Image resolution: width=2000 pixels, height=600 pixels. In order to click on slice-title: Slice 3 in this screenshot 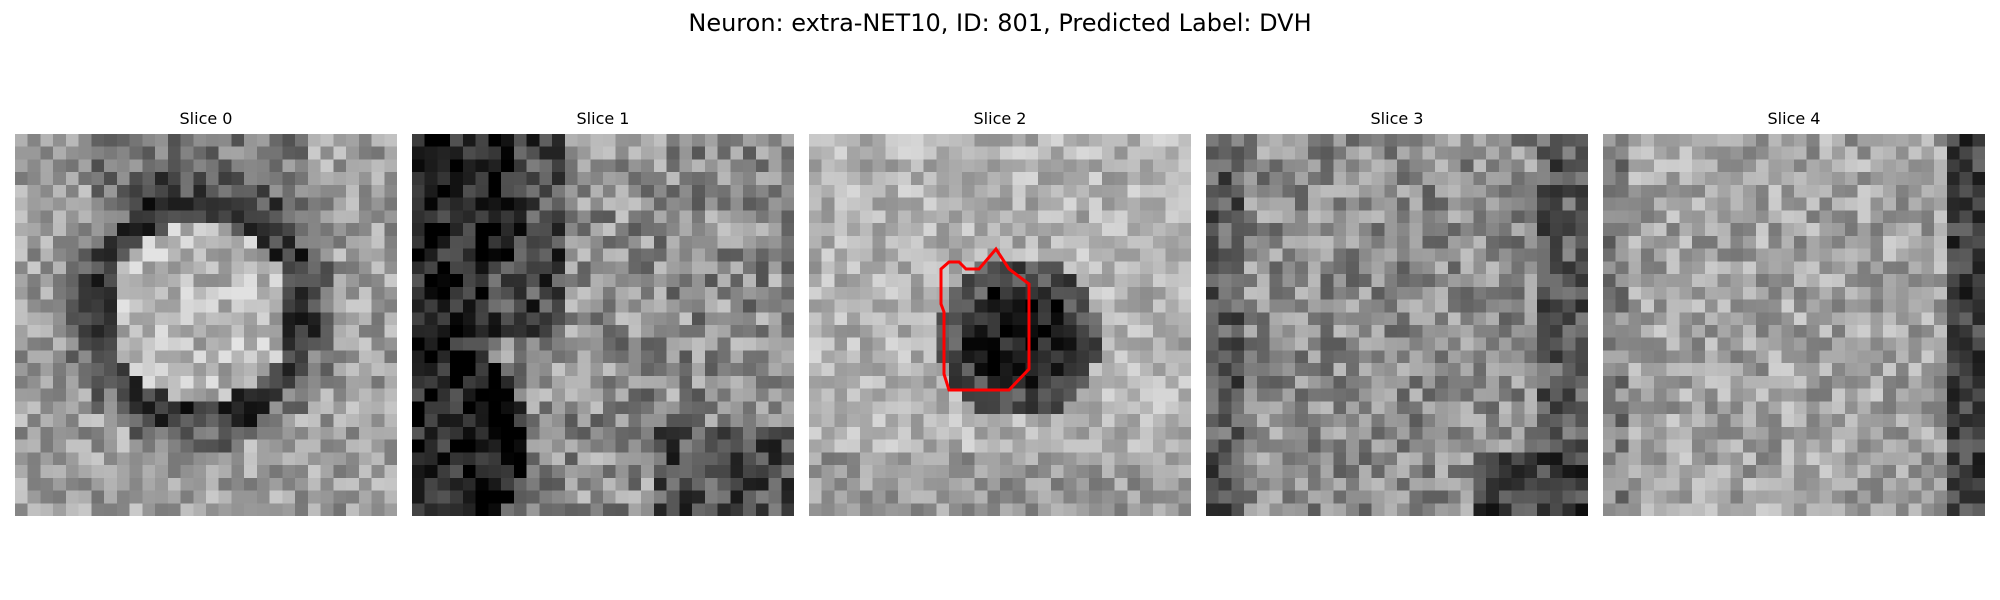, I will do `click(1397, 118)`.